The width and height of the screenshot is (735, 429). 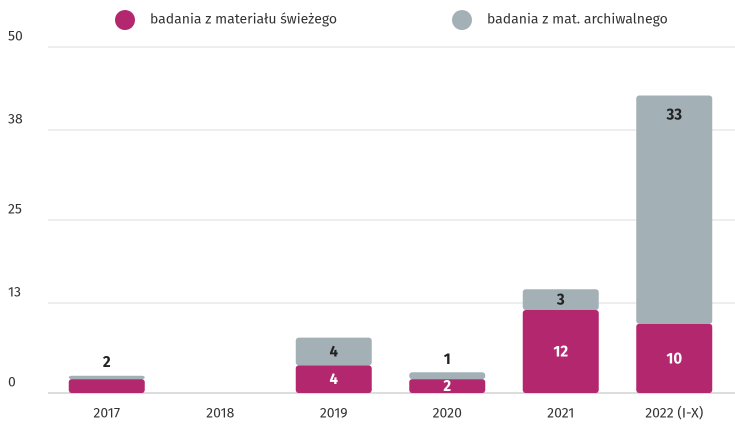 I want to click on x-tick-label: 2022 (I-X), so click(x=674, y=413).